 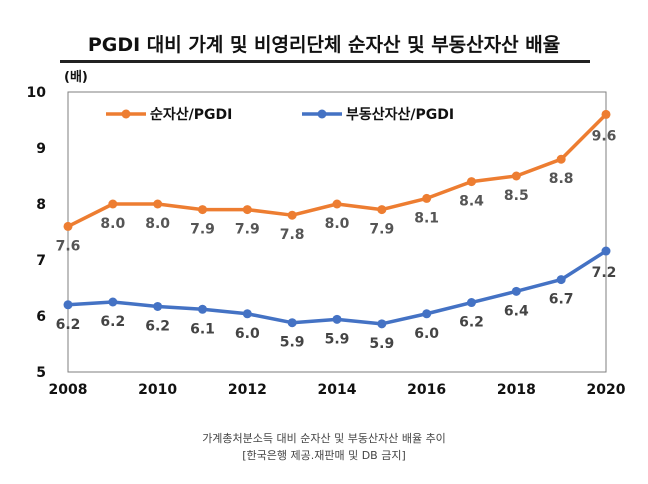 What do you see at coordinates (604, 273) in the screenshot?
I see `data-label: 7.2` at bounding box center [604, 273].